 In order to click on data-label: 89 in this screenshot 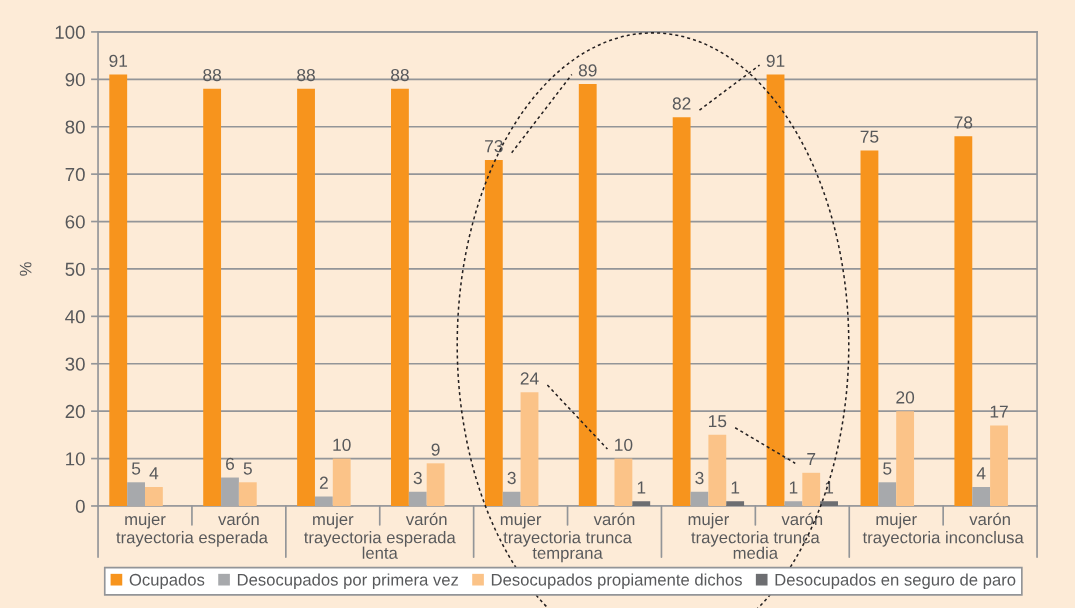, I will do `click(587, 70)`.